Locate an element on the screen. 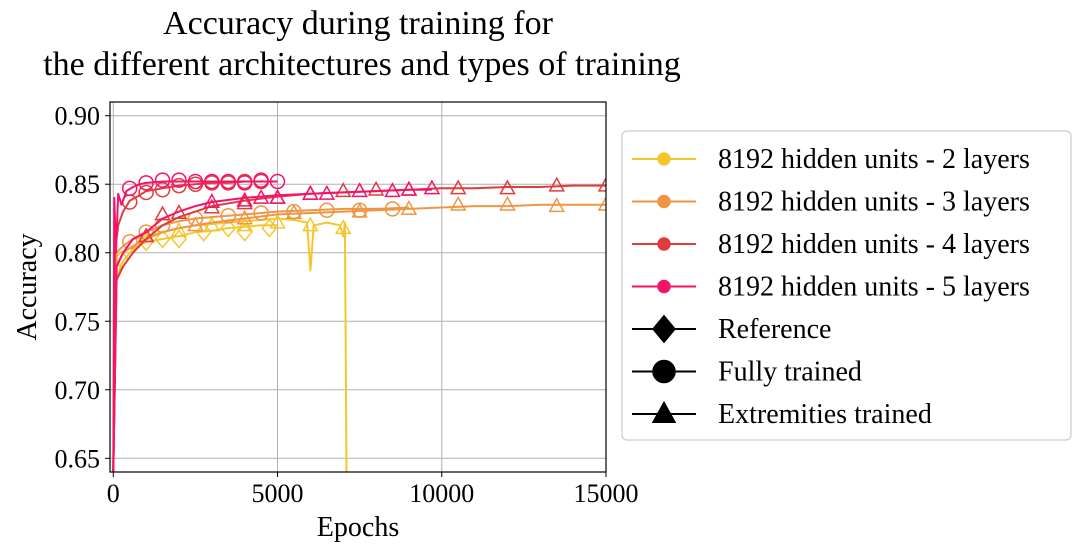 This screenshot has width=1081, height=551. legend-item-6: Fully trained is located at coordinates (747, 372).